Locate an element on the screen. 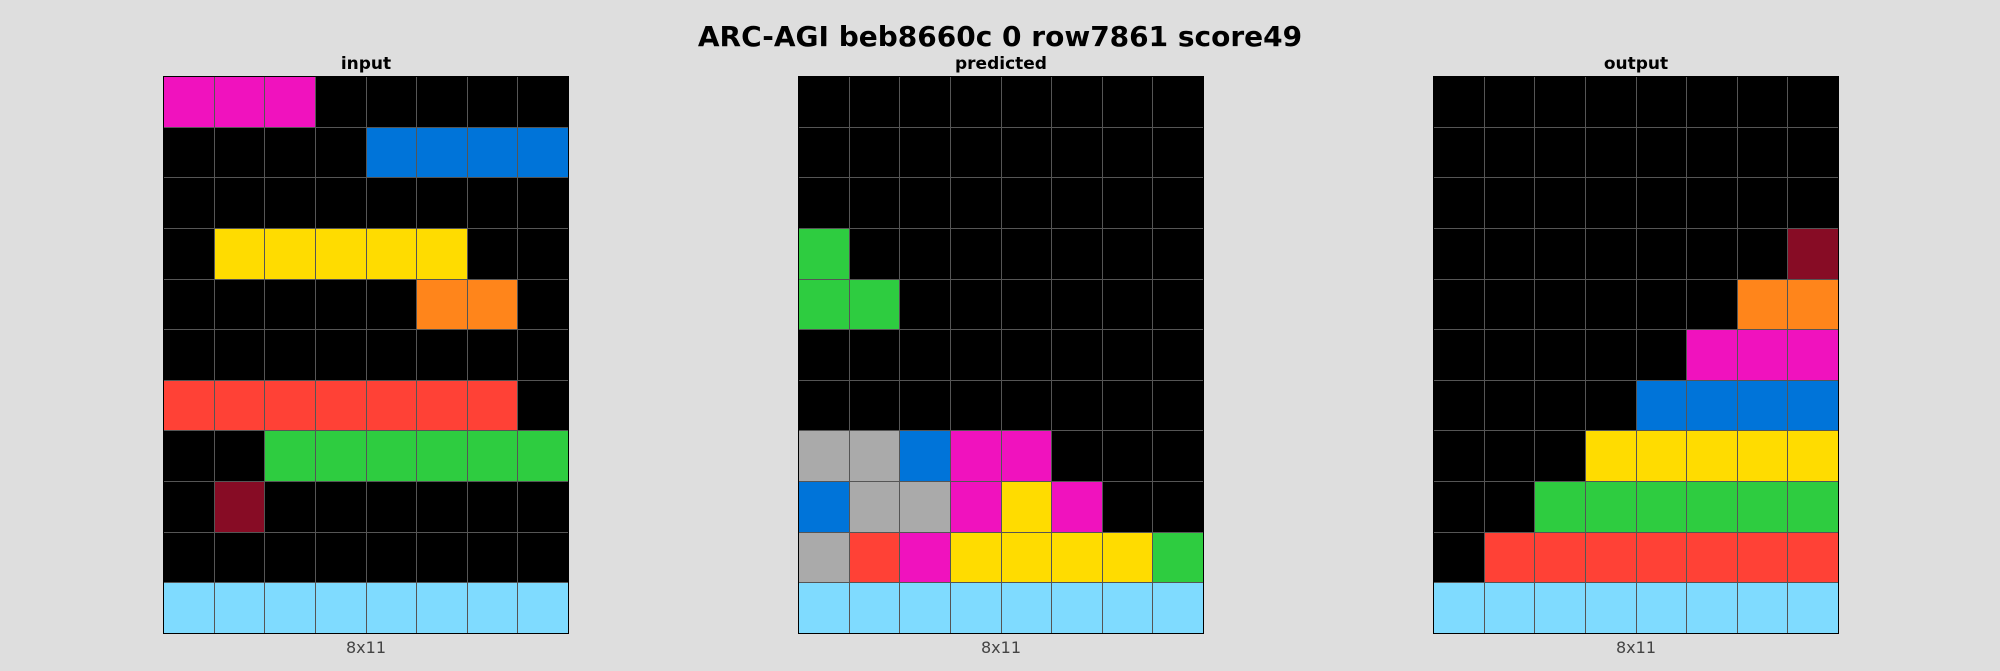  predicted-label: predicted is located at coordinates (1001, 64).